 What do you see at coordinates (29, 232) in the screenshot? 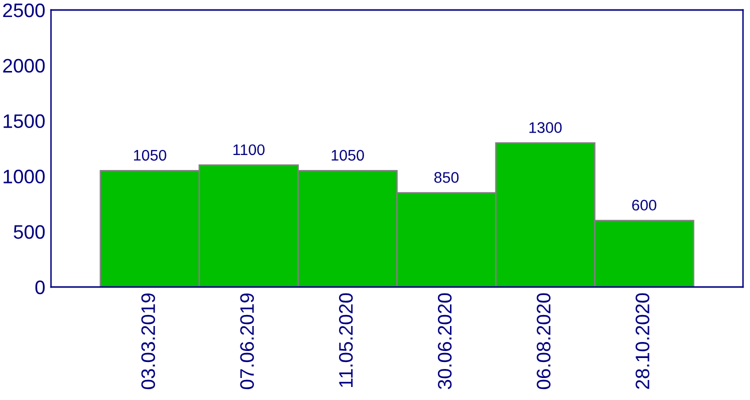
I see `y-tick-label: 500` at bounding box center [29, 232].